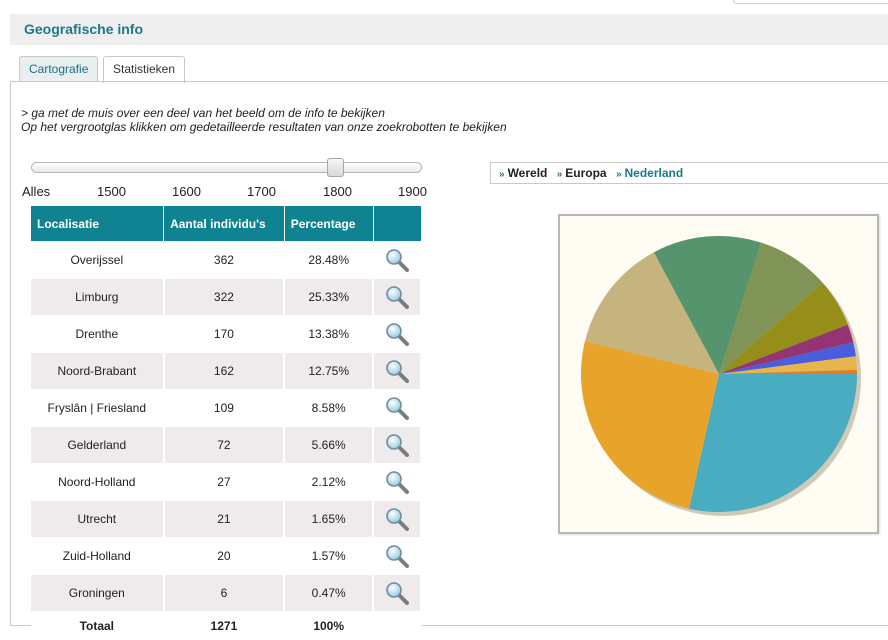  Describe the element at coordinates (144, 69) in the screenshot. I see `tab-statistieken: Statistieken` at that location.